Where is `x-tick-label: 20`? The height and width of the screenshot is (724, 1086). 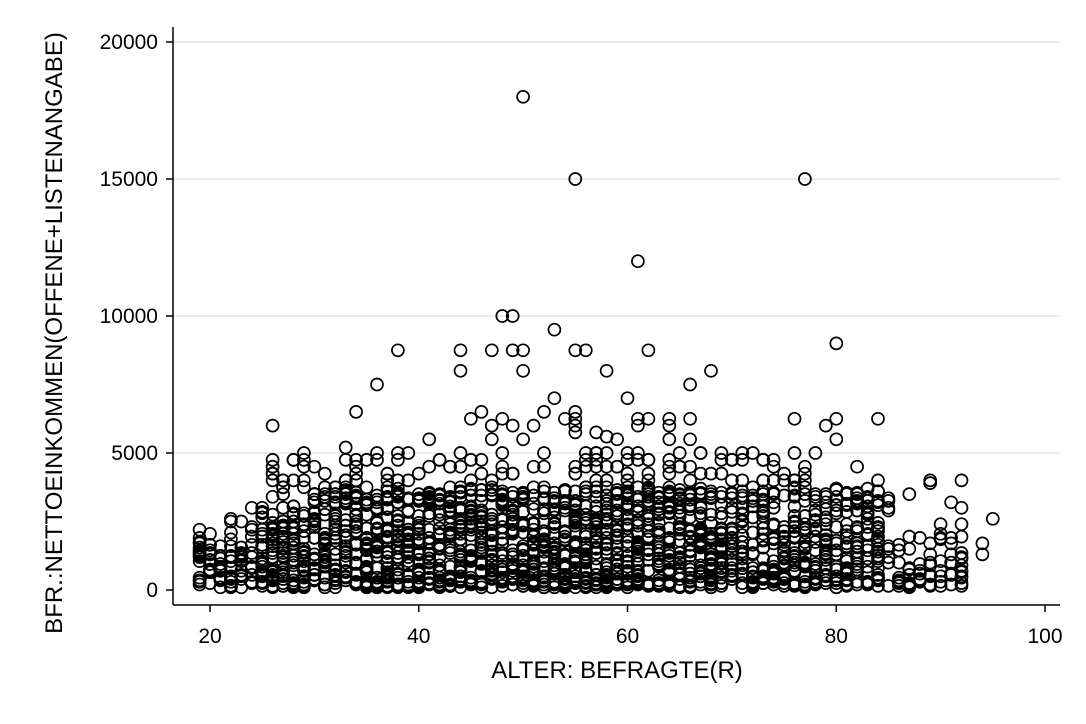
x-tick-label: 20 is located at coordinates (209, 636).